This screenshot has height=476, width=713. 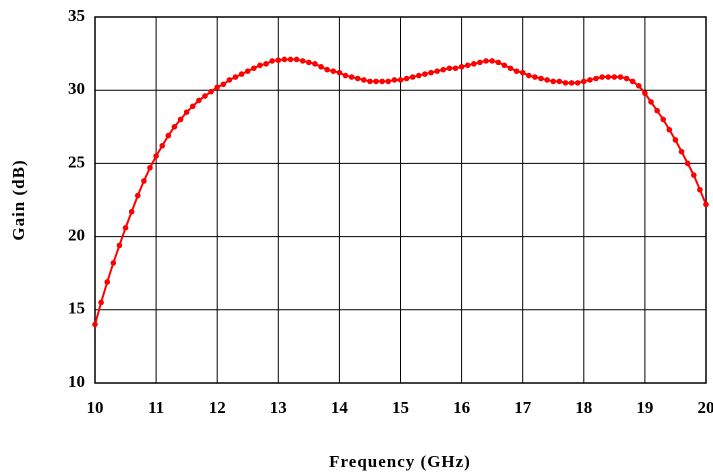 I want to click on x-tick-label: 11, so click(x=156, y=407).